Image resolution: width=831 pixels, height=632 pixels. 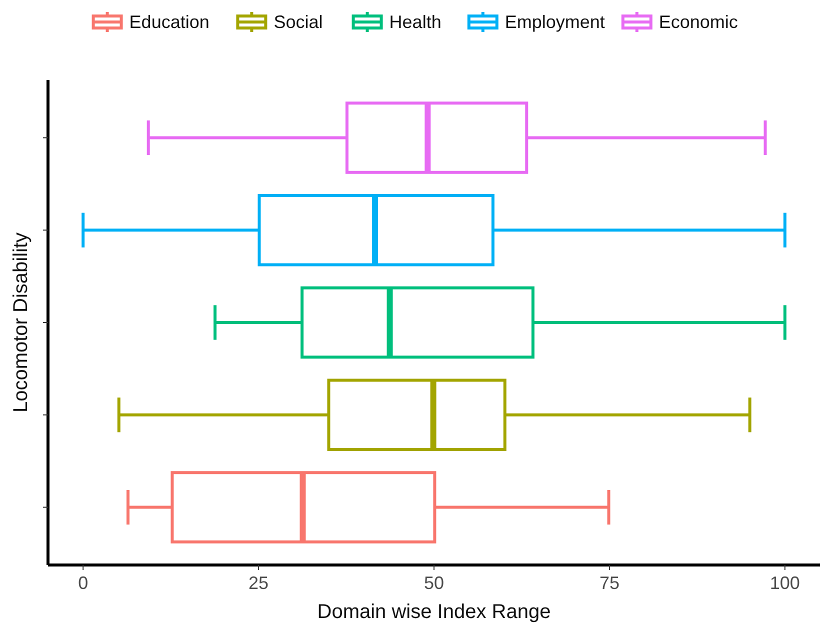 What do you see at coordinates (21, 322) in the screenshot?
I see `y-axis-title: Locomotor Disability` at bounding box center [21, 322].